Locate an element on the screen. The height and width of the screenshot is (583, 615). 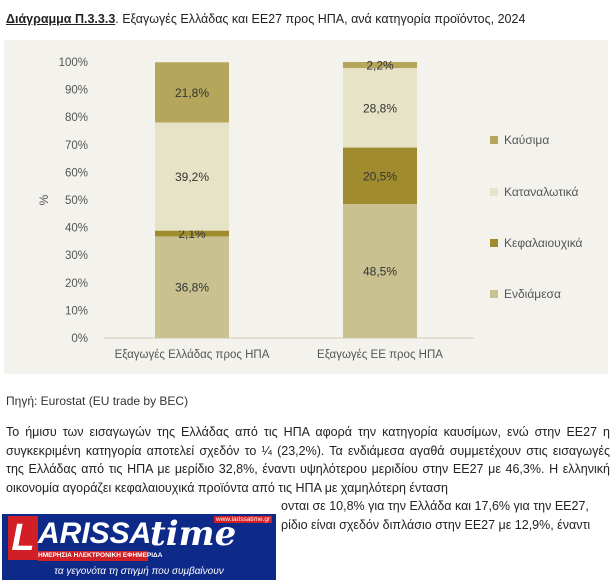
y-tick-label: 100% is located at coordinates (73, 63).